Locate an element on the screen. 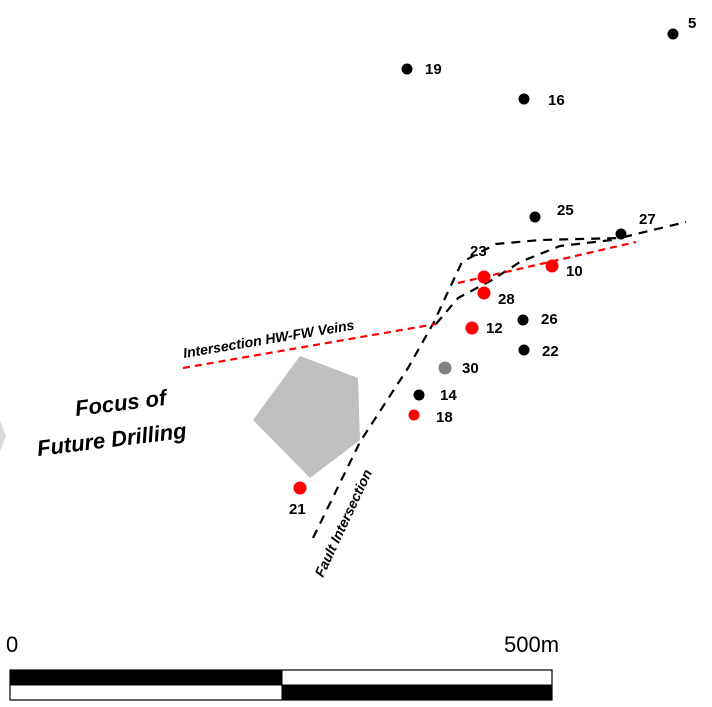 This screenshot has width=712, height=707. drill-hole-label: 27 is located at coordinates (647, 219).